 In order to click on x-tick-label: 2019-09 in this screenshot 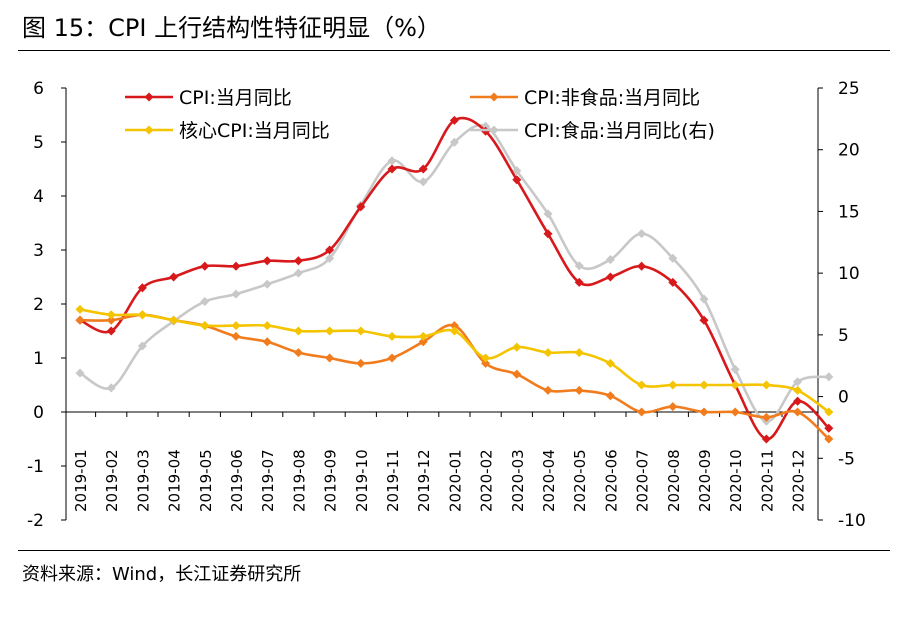, I will do `click(331, 480)`.